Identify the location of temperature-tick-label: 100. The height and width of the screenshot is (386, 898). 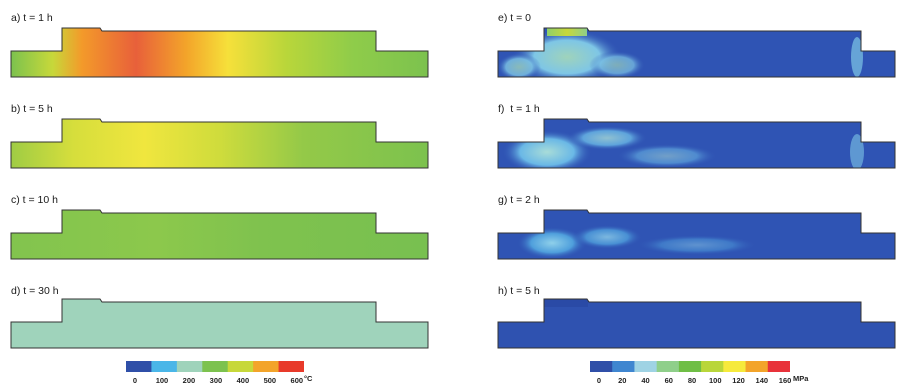
(162, 380).